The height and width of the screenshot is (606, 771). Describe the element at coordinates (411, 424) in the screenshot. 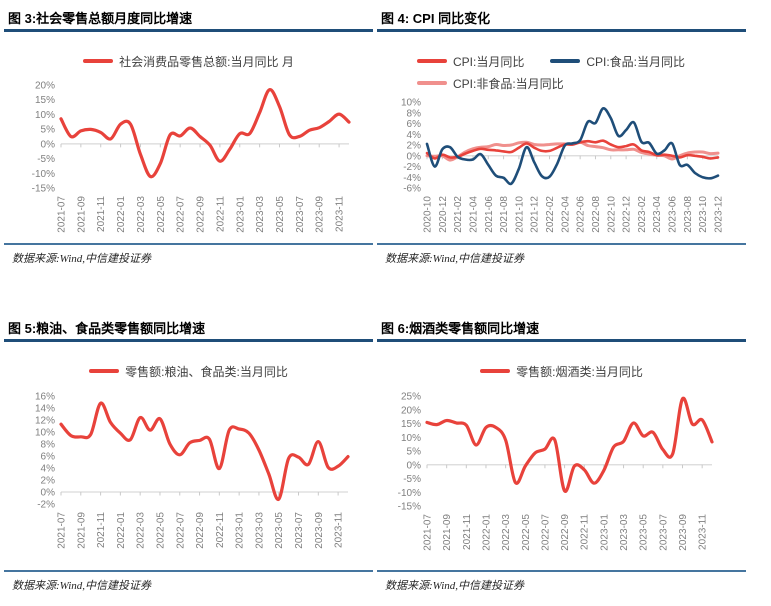

I see `y-axis-tick-label: 15%` at that location.